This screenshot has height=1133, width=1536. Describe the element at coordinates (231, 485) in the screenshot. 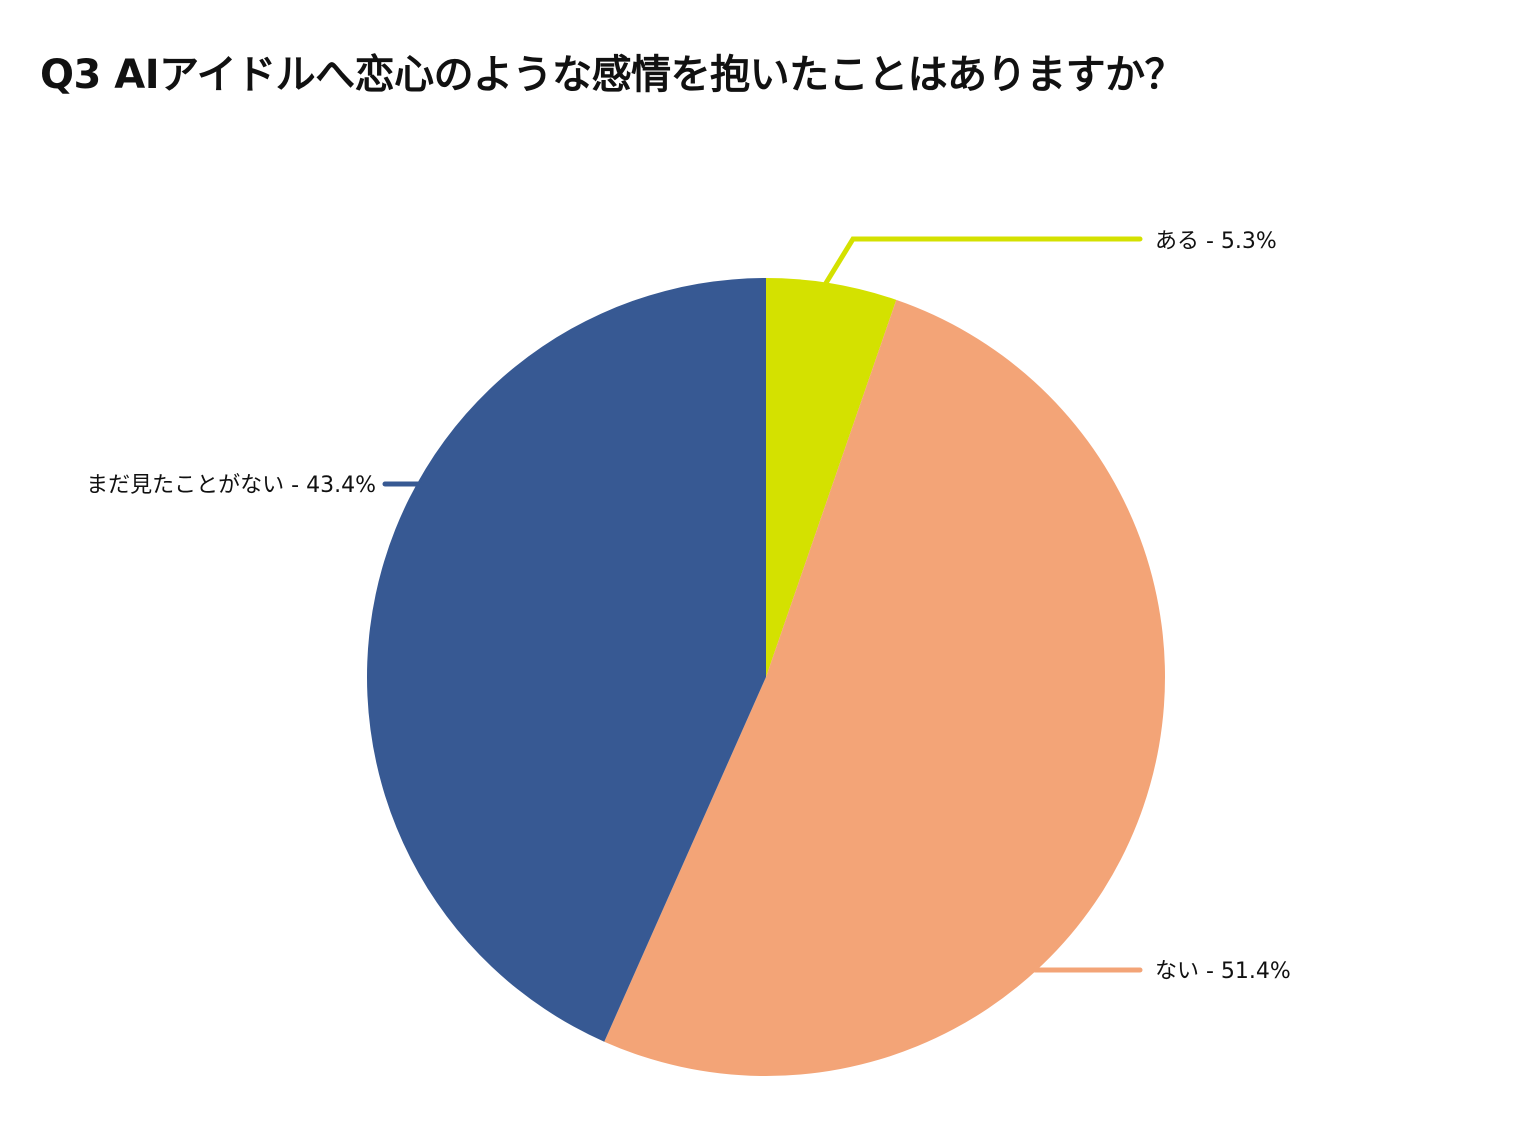

I see `slice-label-mada: まだ見たことがない - 43.4%` at that location.